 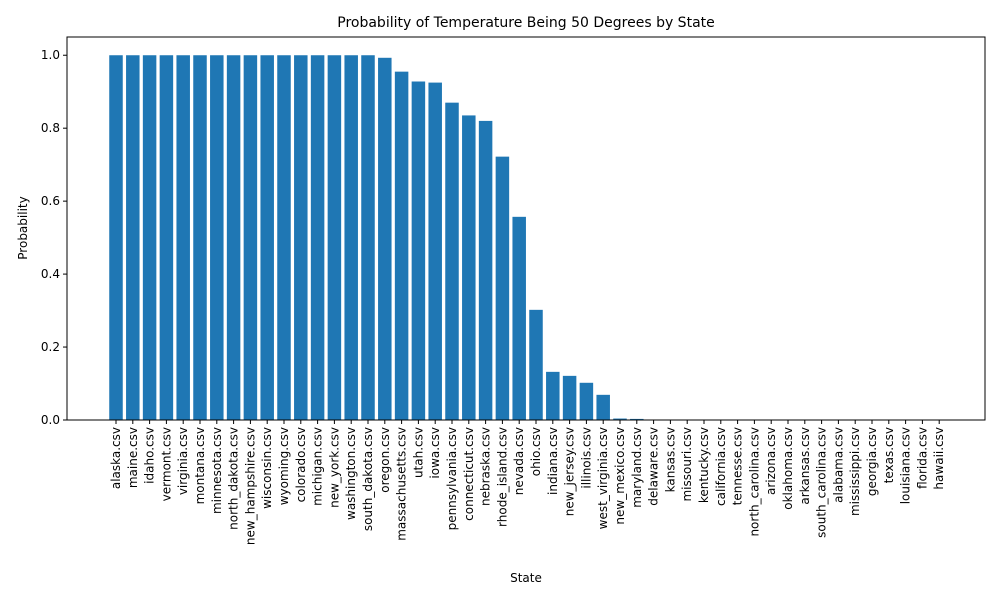 I want to click on x-tick-label: georgia.csv, so click(x=872, y=461).